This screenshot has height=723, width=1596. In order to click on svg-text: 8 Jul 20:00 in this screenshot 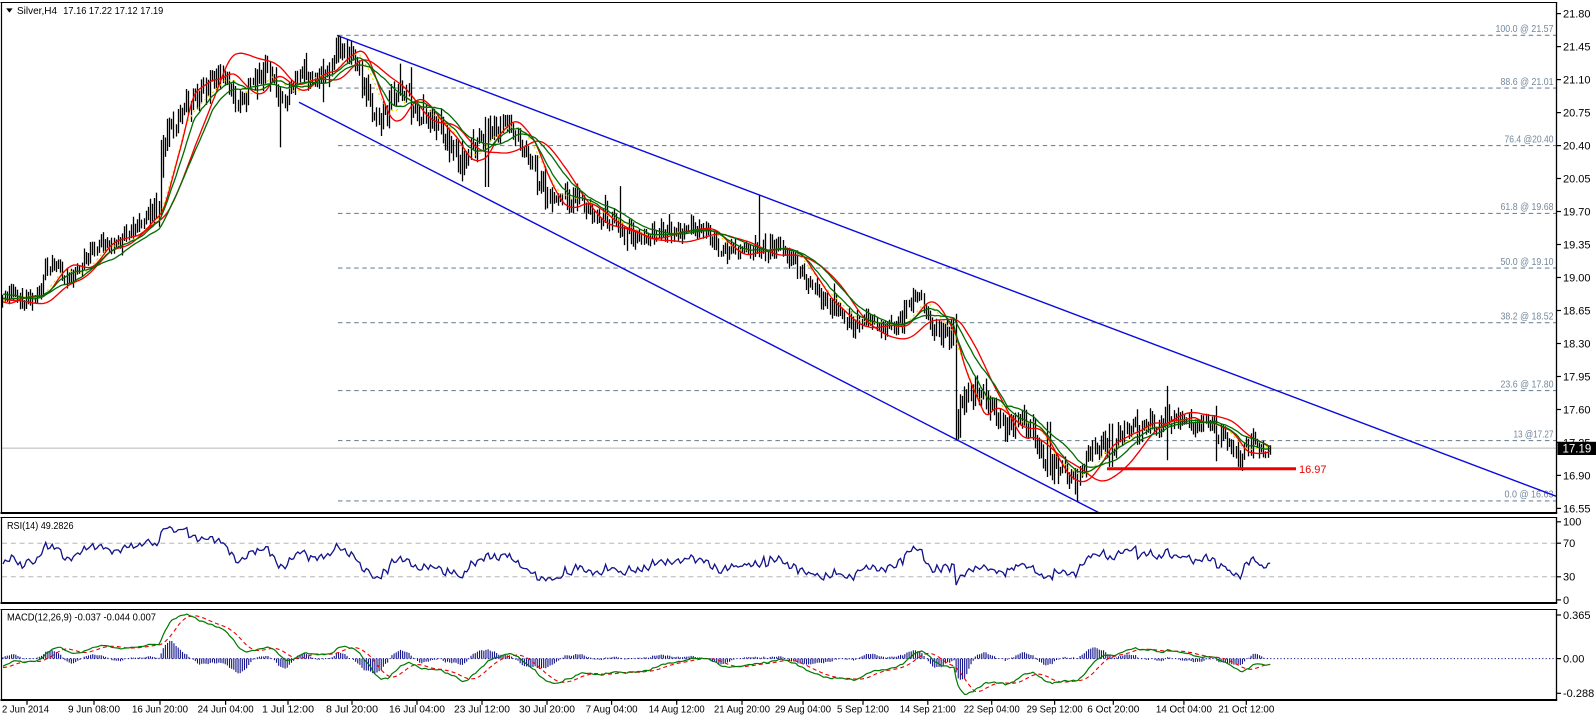, I will do `click(352, 710)`.